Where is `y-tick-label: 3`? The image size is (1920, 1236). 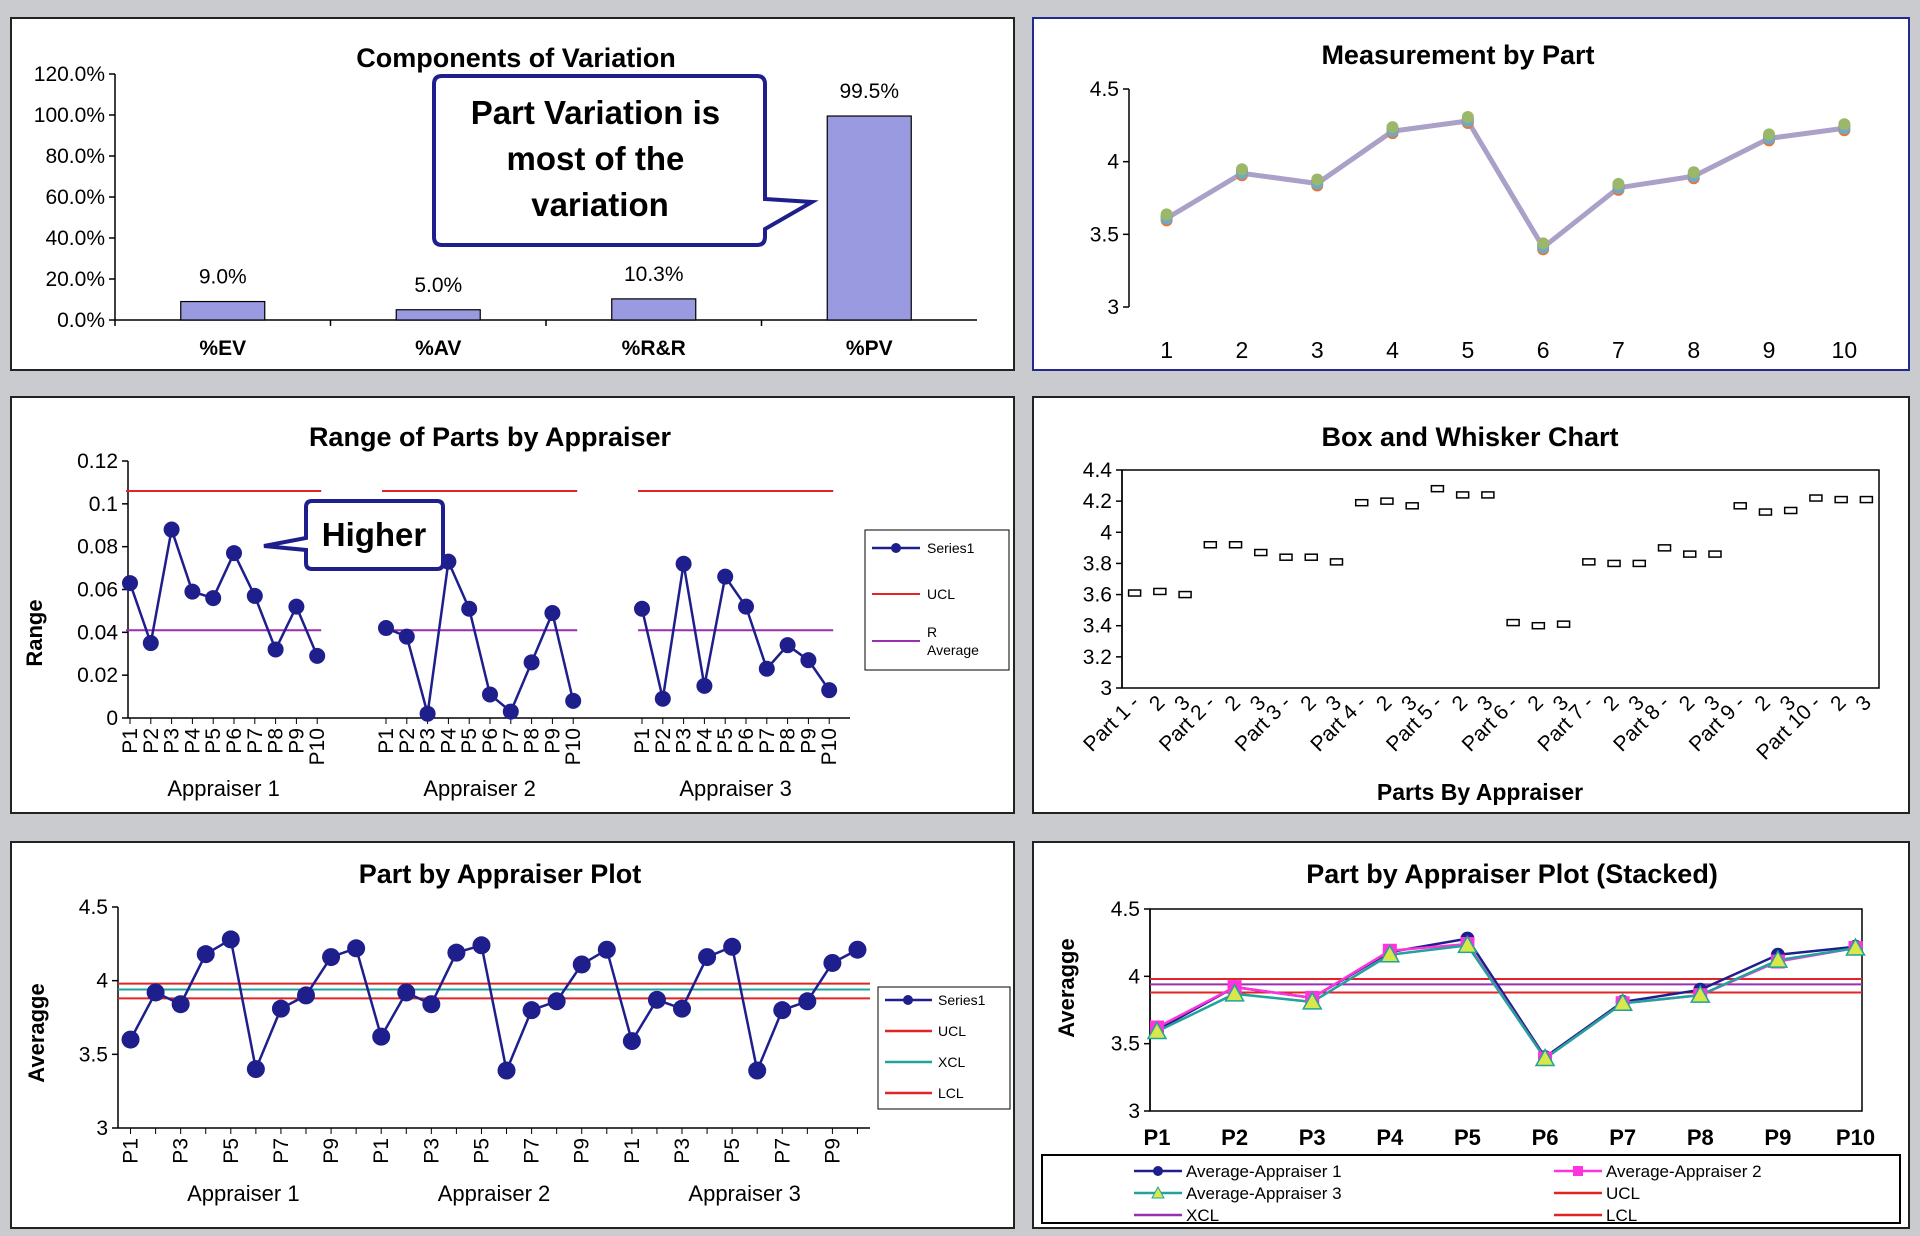 y-tick-label: 3 is located at coordinates (1113, 307).